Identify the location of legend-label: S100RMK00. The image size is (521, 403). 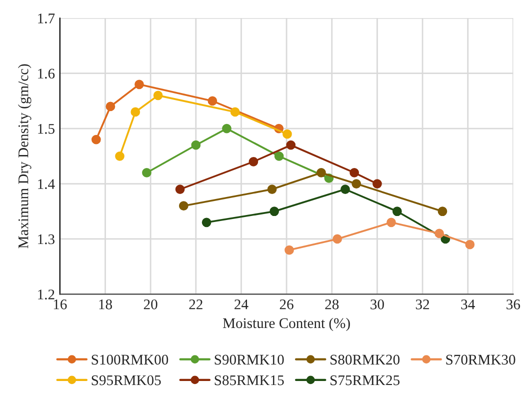
(130, 359).